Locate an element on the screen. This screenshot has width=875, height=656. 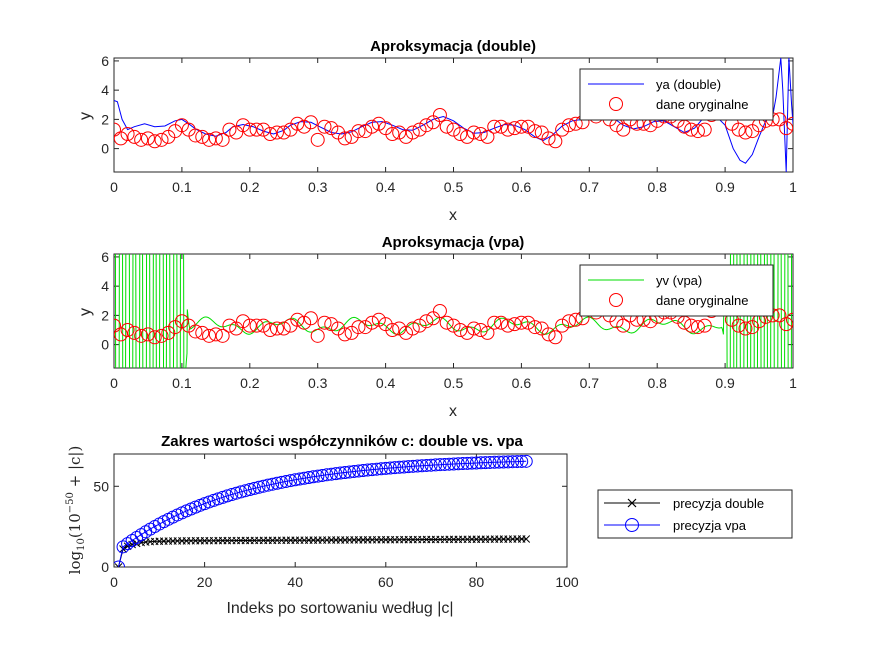
y-tick-label: 4 is located at coordinates (105, 286).